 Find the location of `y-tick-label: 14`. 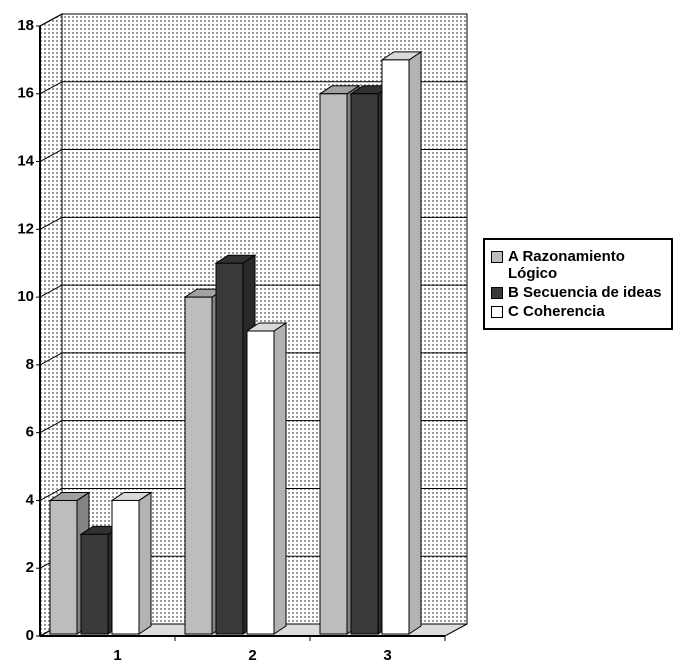

y-tick-label: 14 is located at coordinates (25, 161).